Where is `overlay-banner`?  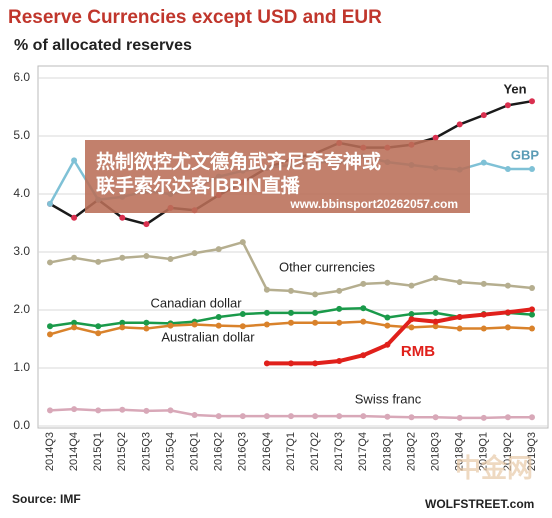 overlay-banner is located at coordinates (277, 176).